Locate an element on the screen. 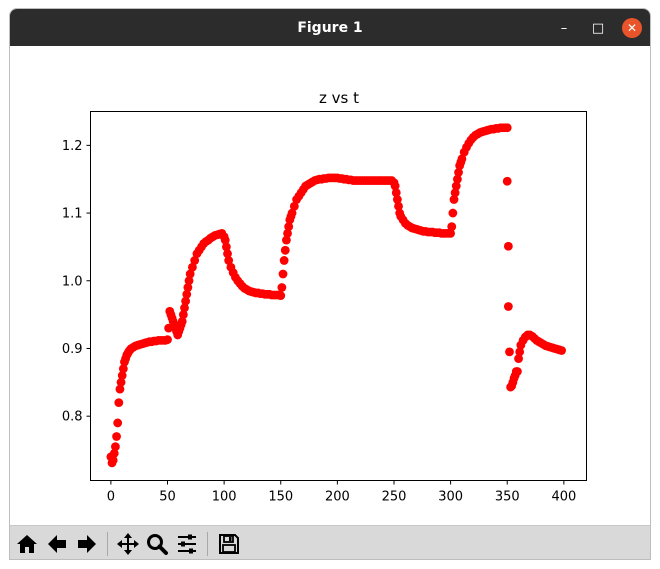 This screenshot has width=660, height=569. magnifier-icon is located at coordinates (157, 544).